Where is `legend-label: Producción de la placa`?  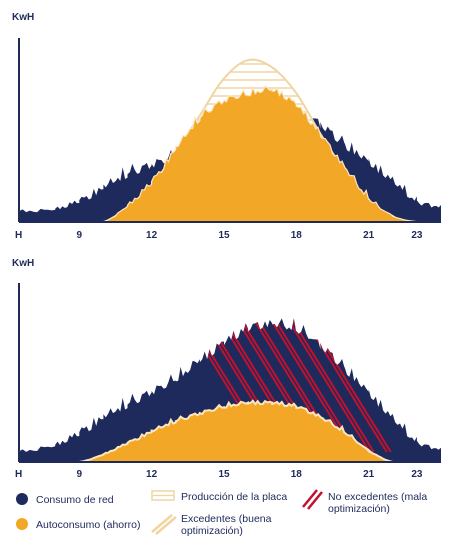
legend-label: Producción de la placa is located at coordinates (234, 497).